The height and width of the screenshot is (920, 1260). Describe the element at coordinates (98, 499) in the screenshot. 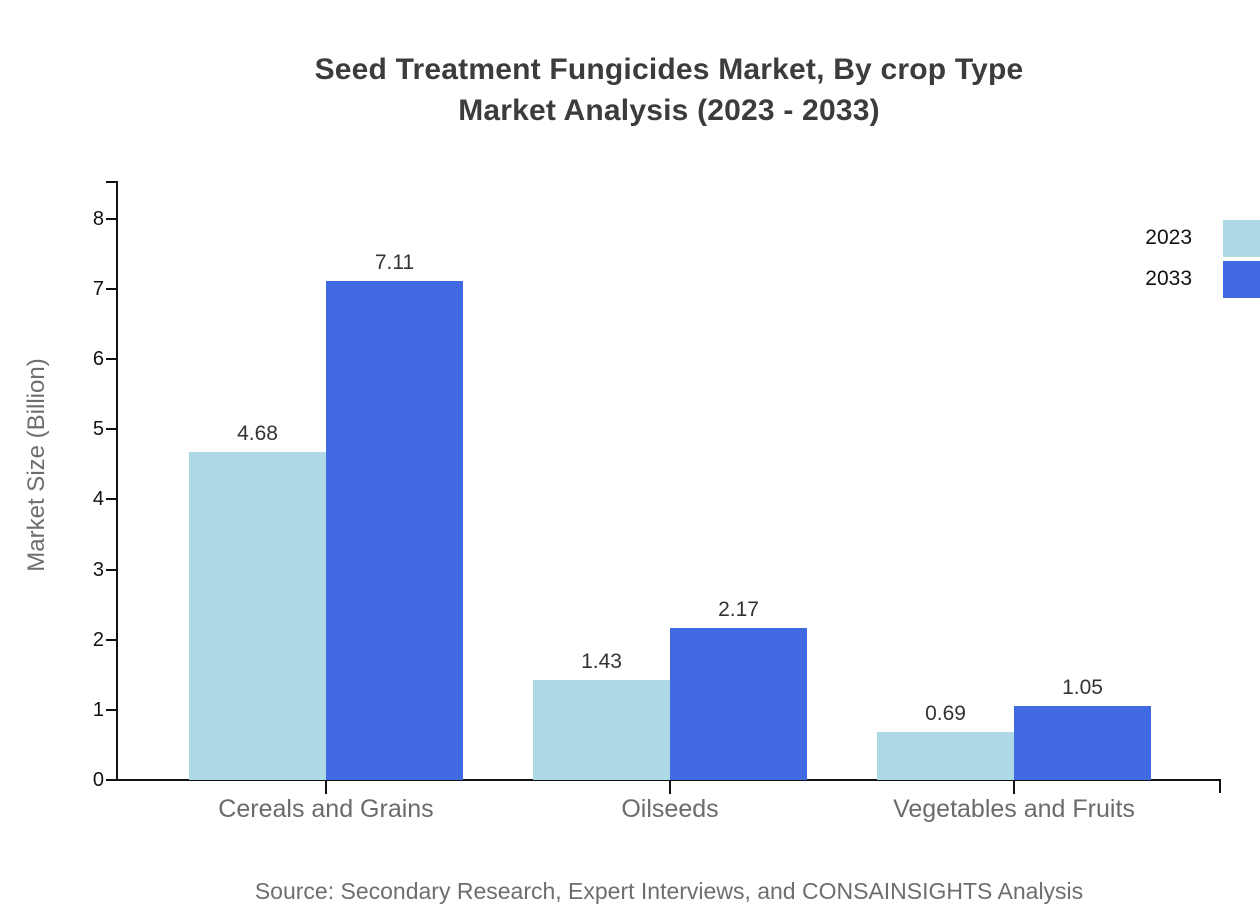

I see `y-tick-label: 4` at that location.